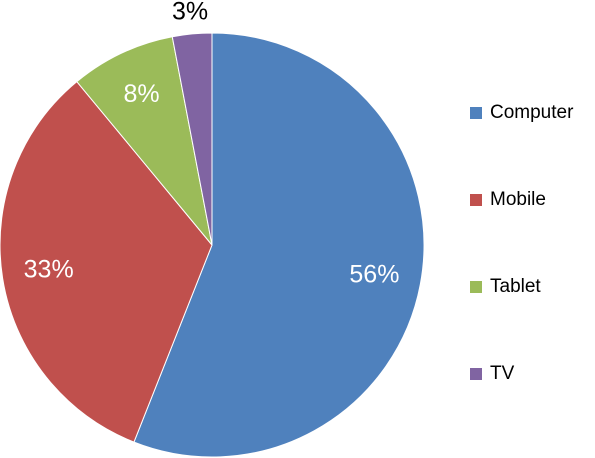 The height and width of the screenshot is (458, 595). I want to click on legend-label: Computer, so click(532, 112).